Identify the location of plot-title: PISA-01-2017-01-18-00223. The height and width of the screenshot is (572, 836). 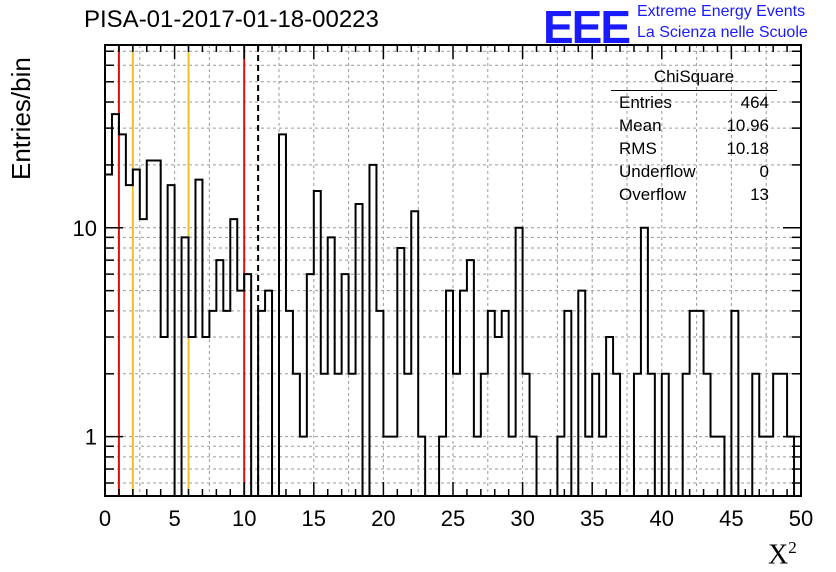
(231, 19).